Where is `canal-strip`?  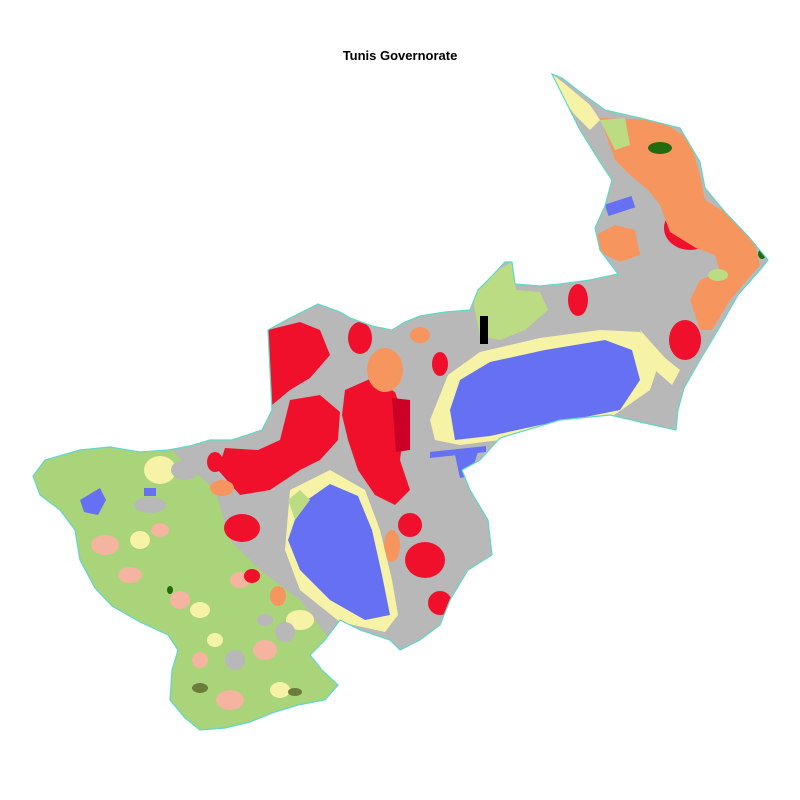 canal-strip is located at coordinates (466, 465).